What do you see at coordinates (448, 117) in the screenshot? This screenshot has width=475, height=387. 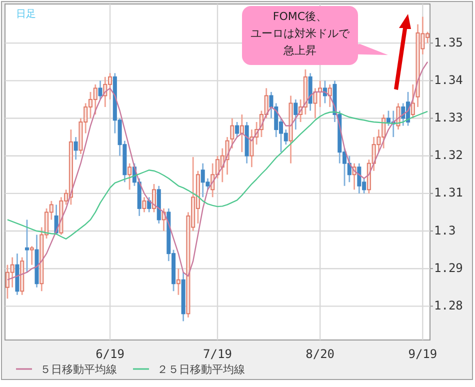 I see `y-tick-label: 1.33` at bounding box center [448, 117].